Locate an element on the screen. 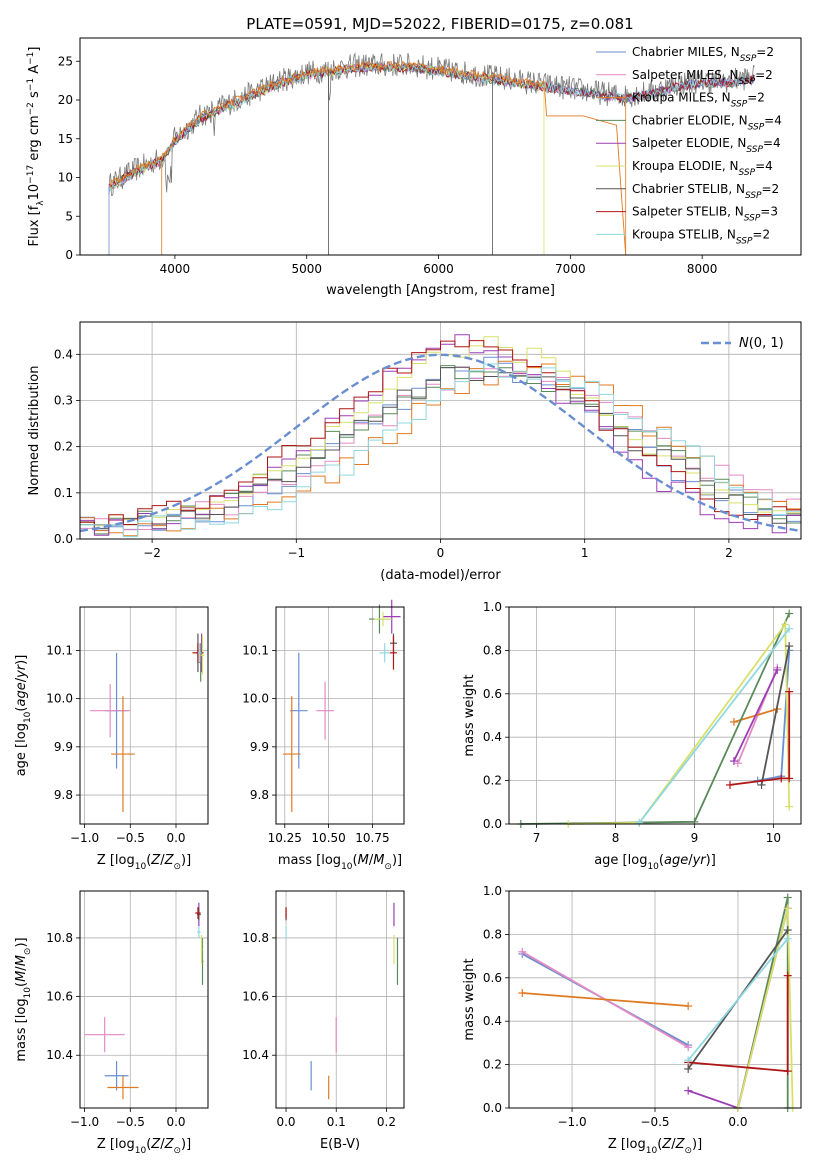  y-axis-label: Normed distribution is located at coordinates (34, 431).